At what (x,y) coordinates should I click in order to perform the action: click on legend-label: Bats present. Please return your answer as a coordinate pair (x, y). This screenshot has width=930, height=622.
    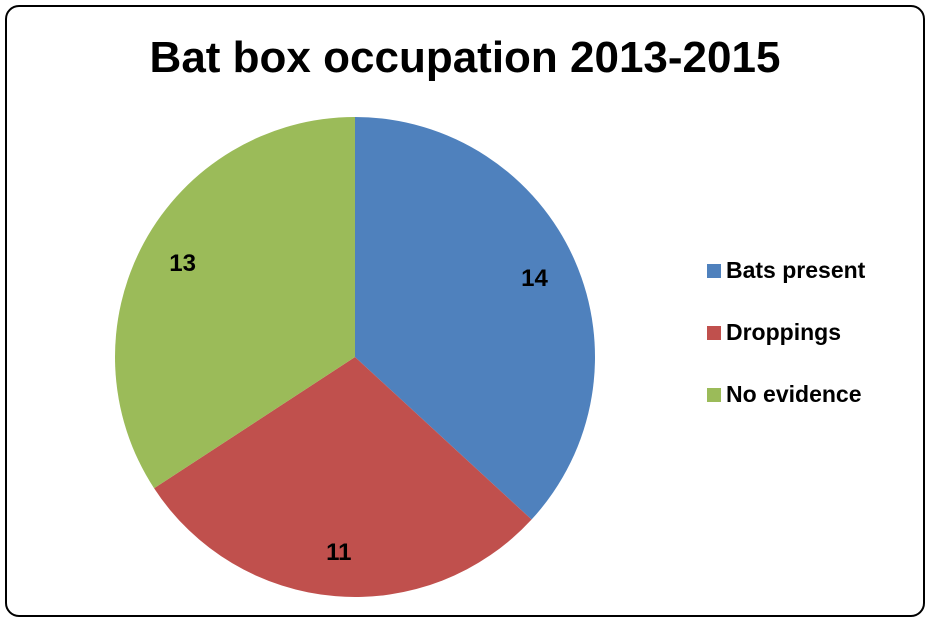
    Looking at the image, I should click on (796, 270).